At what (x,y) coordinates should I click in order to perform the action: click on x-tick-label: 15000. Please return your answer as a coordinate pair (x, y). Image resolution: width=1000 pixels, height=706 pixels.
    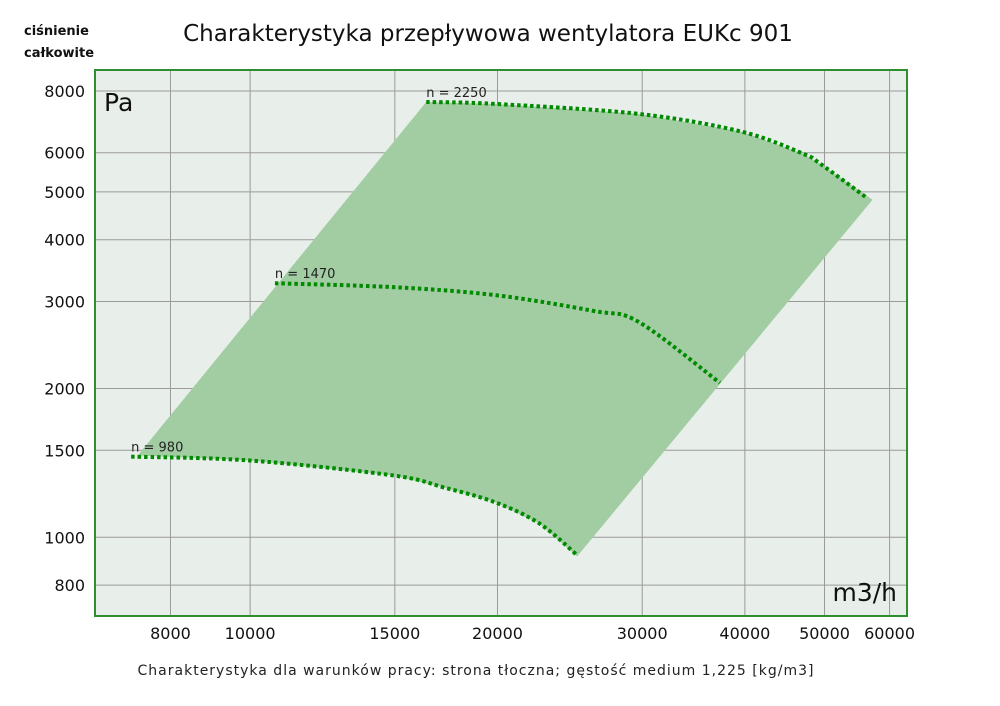
    Looking at the image, I should click on (394, 633).